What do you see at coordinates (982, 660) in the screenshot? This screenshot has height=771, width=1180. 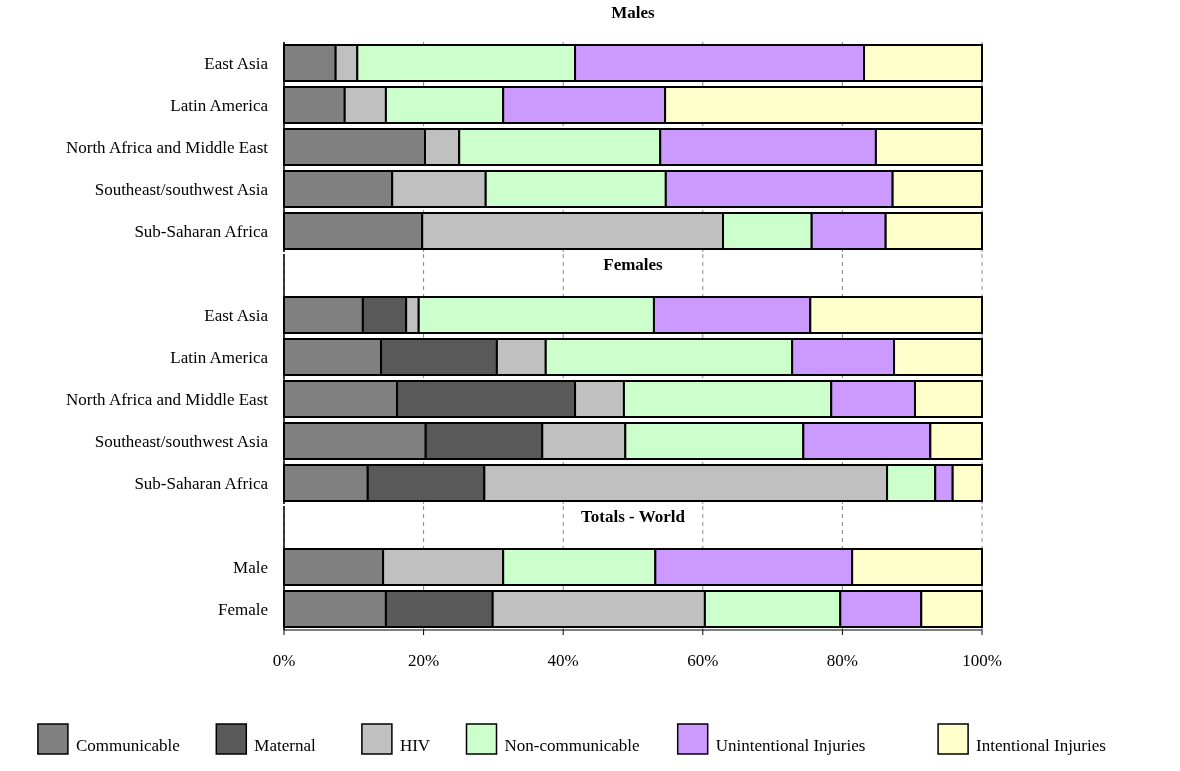 I see `x-tick-label: 100%` at bounding box center [982, 660].